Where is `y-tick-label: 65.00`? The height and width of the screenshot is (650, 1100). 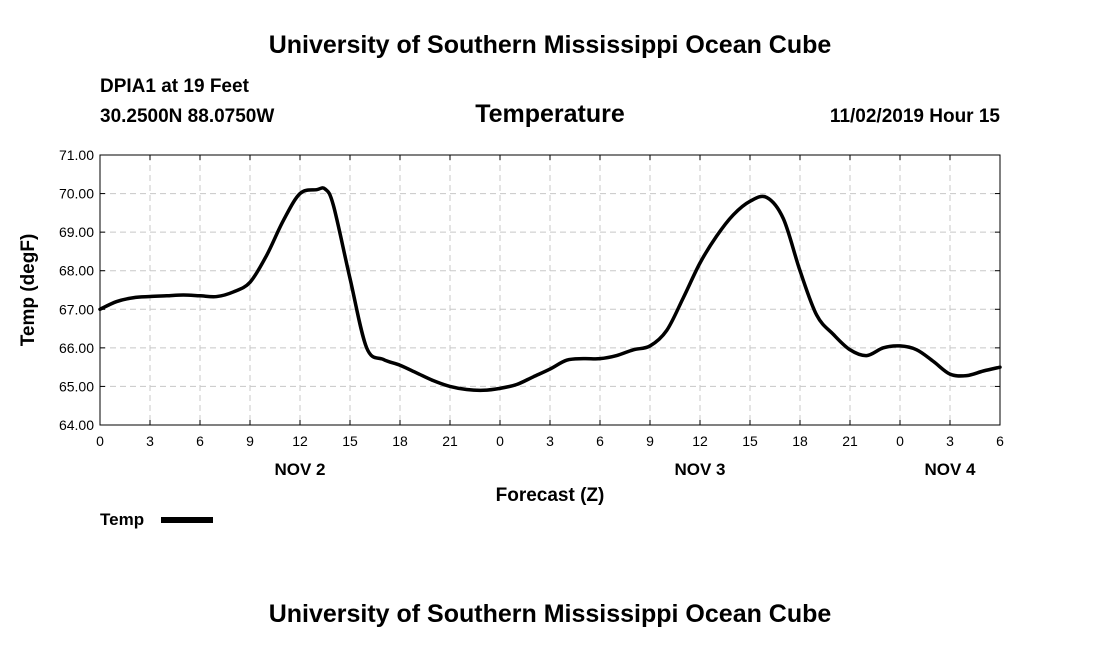
y-tick-label: 65.00 is located at coordinates (76, 386).